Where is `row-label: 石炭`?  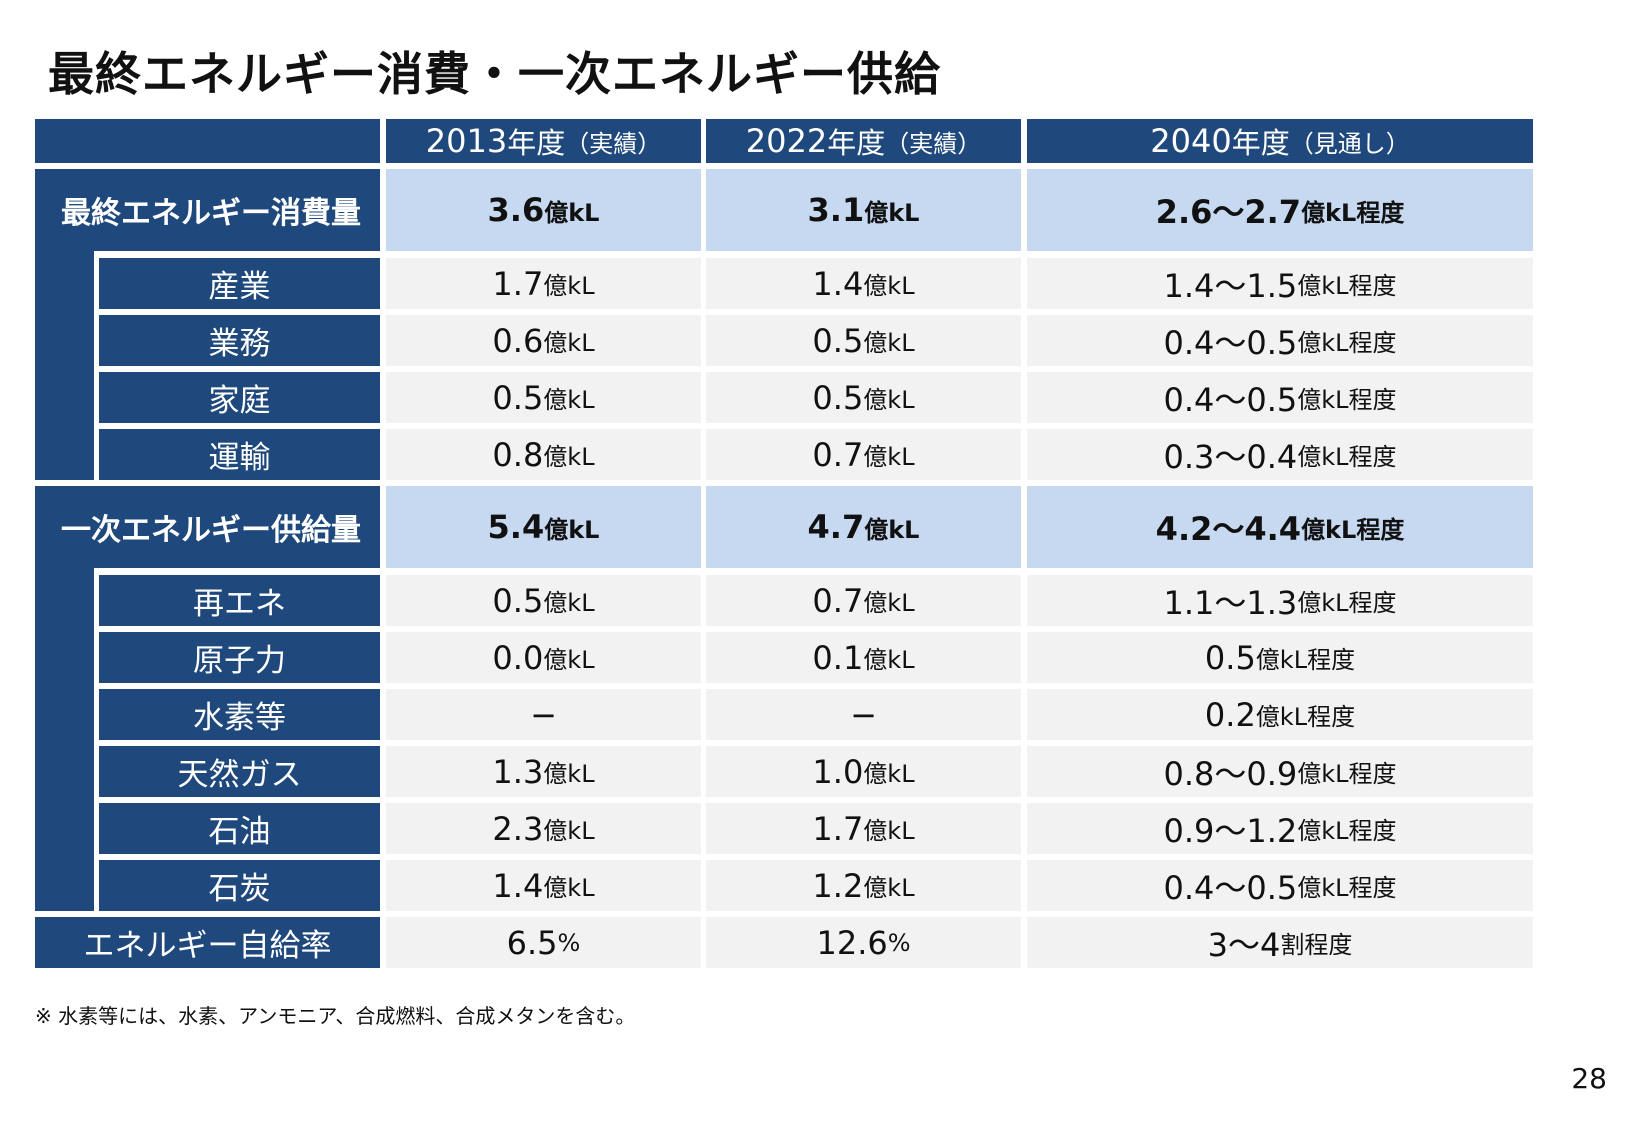 row-label: 石炭 is located at coordinates (239, 885).